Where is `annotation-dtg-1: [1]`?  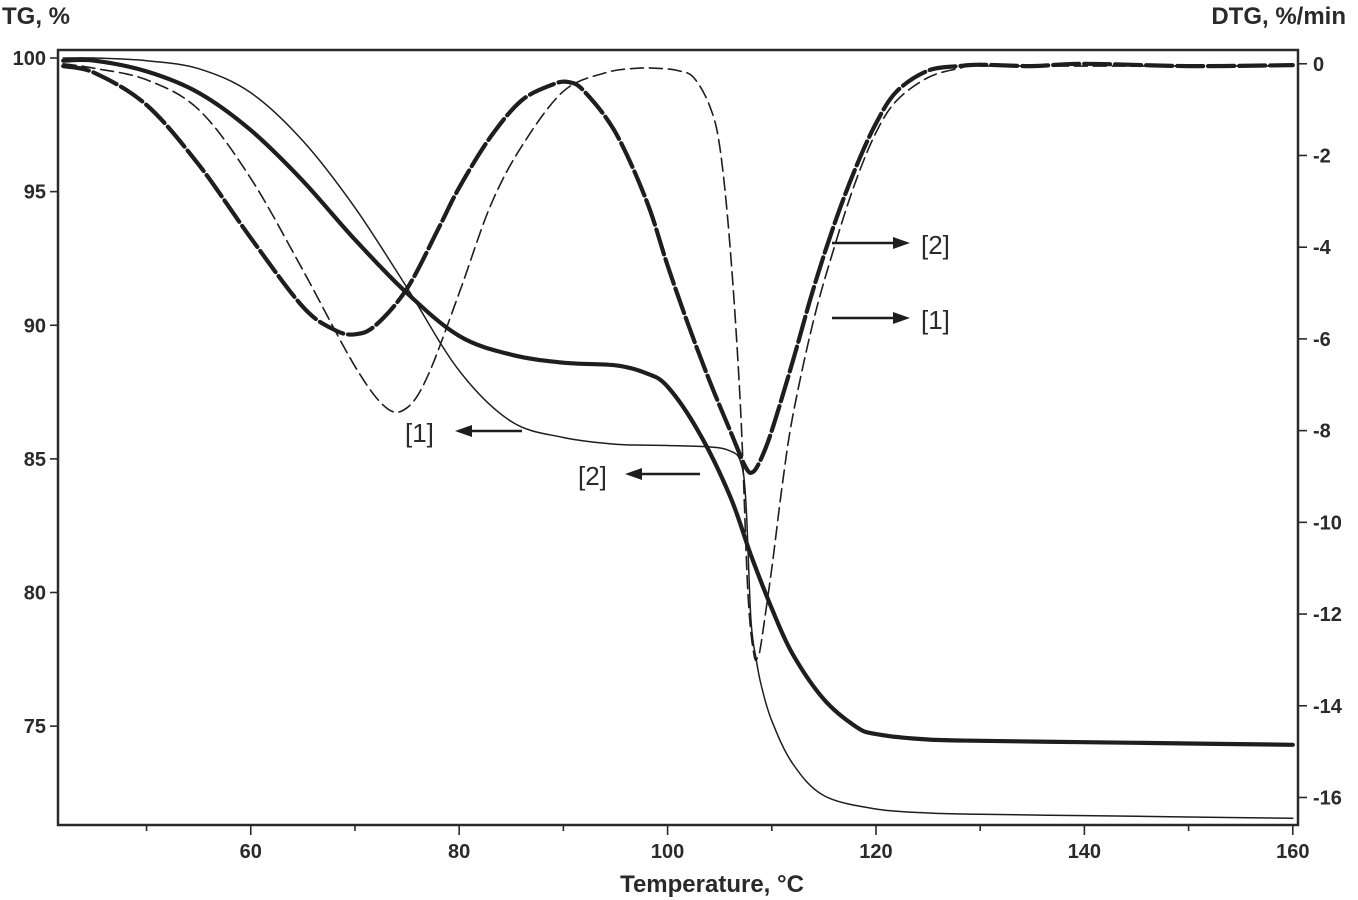
annotation-dtg-1: [1] is located at coordinates (891, 320).